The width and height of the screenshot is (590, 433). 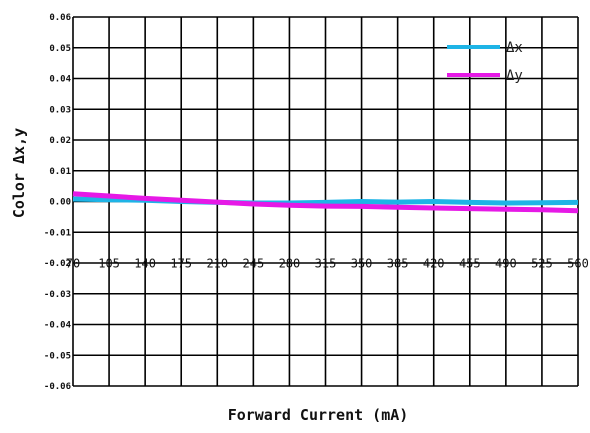 I want to click on x-tick-label: 140, so click(x=145, y=264).